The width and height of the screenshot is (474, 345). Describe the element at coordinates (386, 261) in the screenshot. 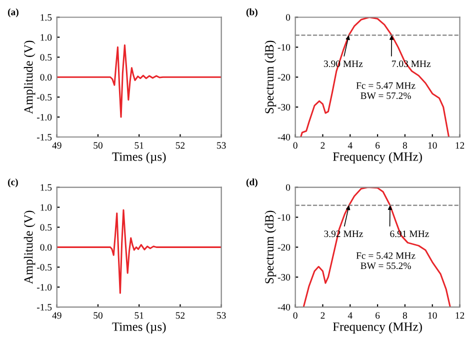

I see `annotation: Fc = 5.42 MHz BW = 55.2%` at that location.